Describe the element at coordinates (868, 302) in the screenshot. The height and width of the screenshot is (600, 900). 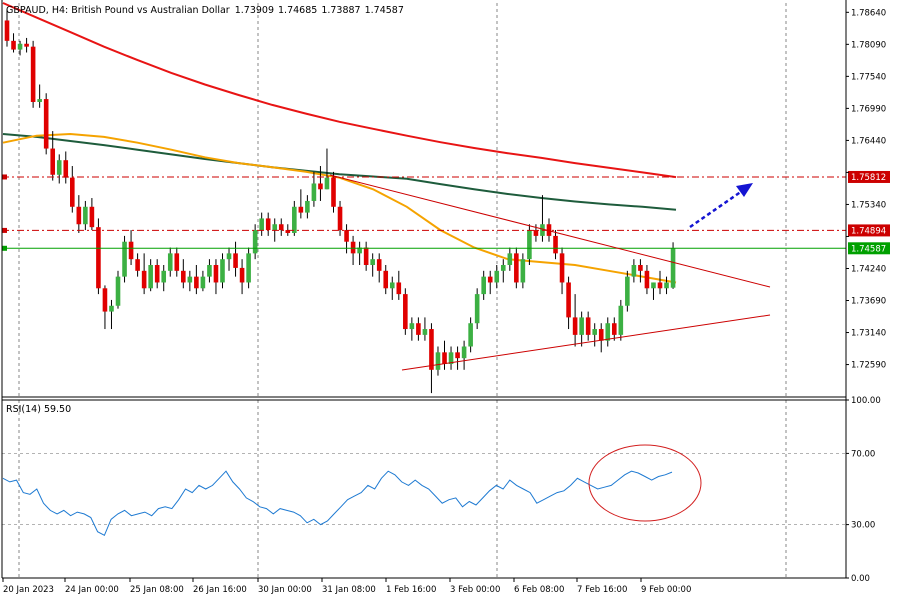
I see `y-tick-label: 1.73690` at that location.